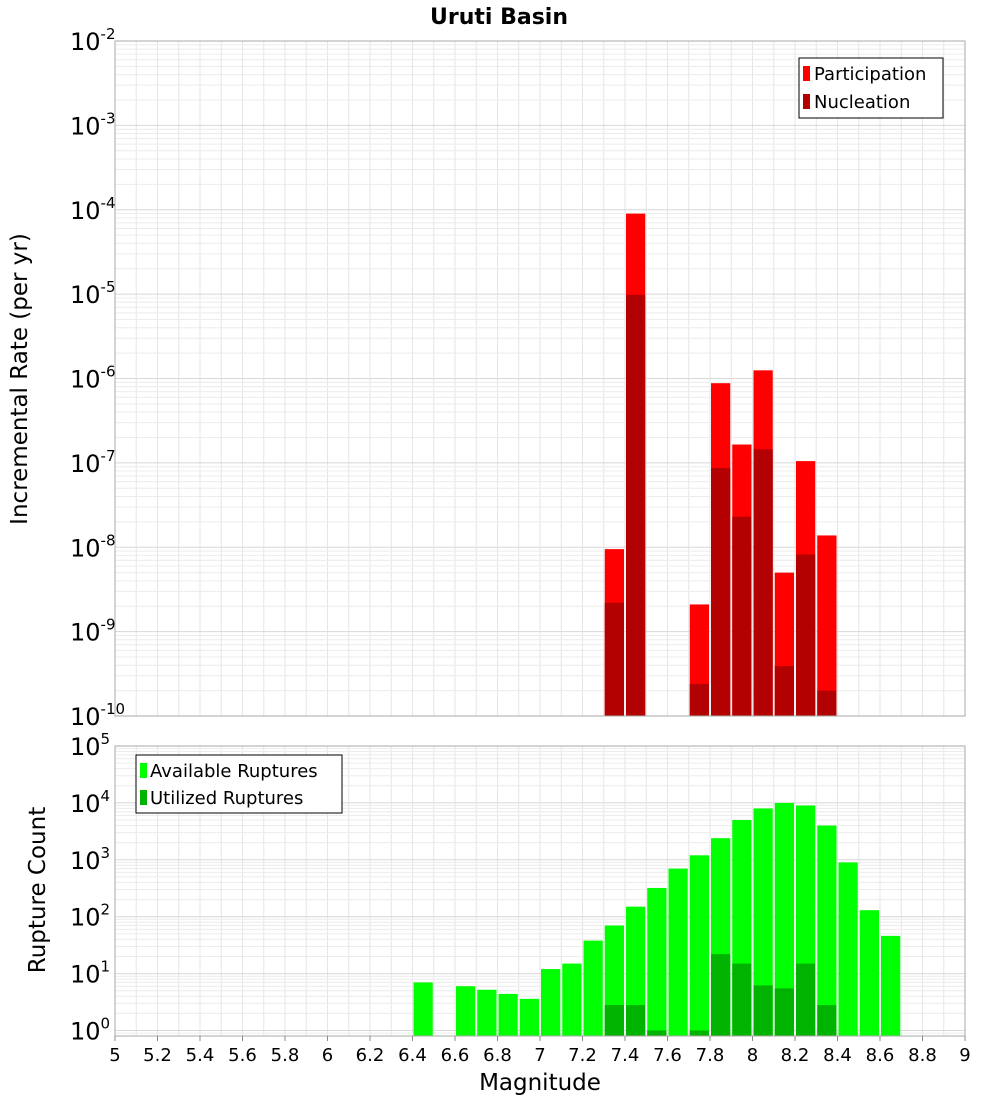 This screenshot has width=1000, height=1100. Describe the element at coordinates (625, 1055) in the screenshot. I see `x-tick-label: 7.4` at that location.